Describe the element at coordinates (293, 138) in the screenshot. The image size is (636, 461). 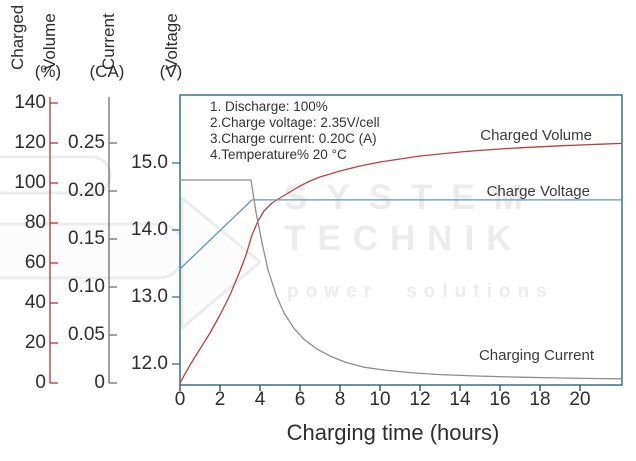
I see `annotation-line-3: 3.Charge current: 0.20C (A)` at that location.